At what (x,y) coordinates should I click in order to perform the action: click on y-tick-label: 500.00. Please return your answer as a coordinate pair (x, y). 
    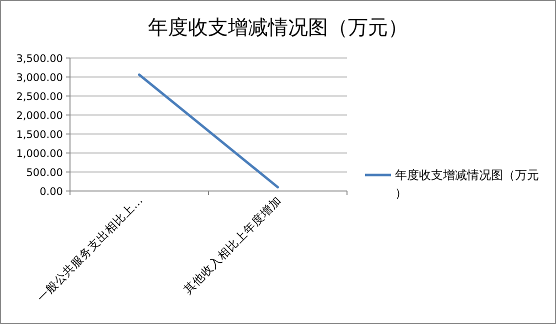
    Looking at the image, I should click on (44, 173).